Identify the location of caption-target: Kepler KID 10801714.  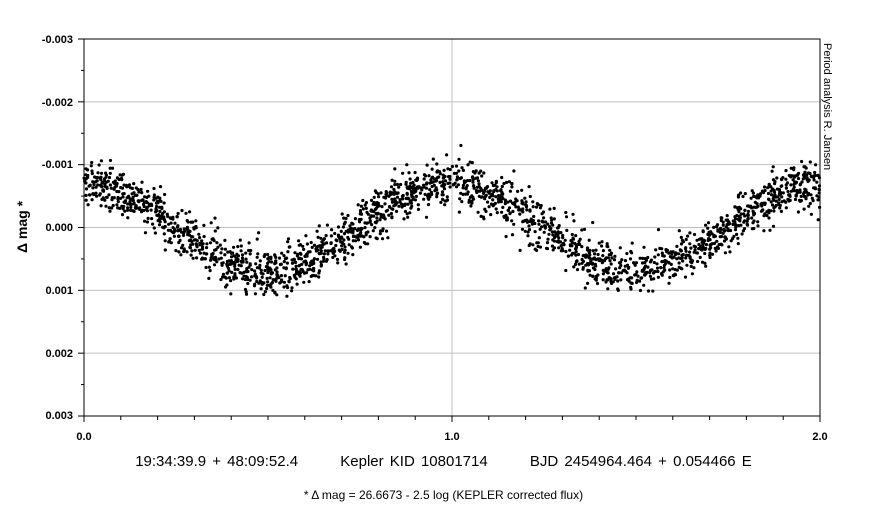
(414, 461).